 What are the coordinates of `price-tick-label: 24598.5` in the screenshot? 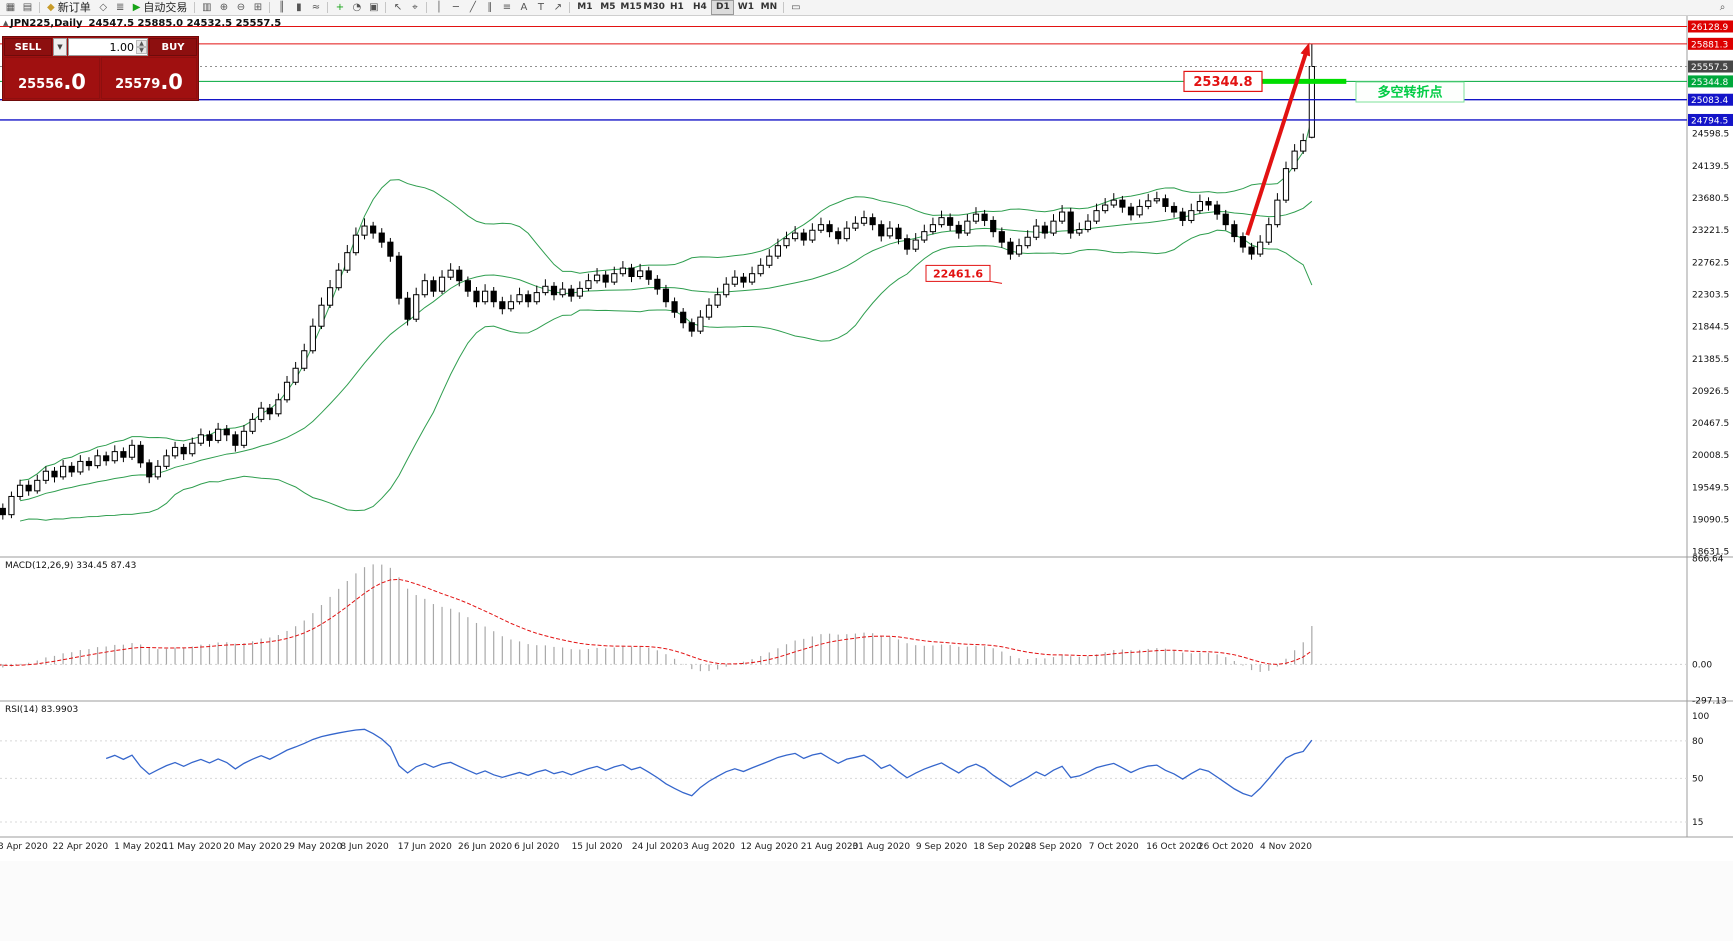 It's located at (1710, 135).